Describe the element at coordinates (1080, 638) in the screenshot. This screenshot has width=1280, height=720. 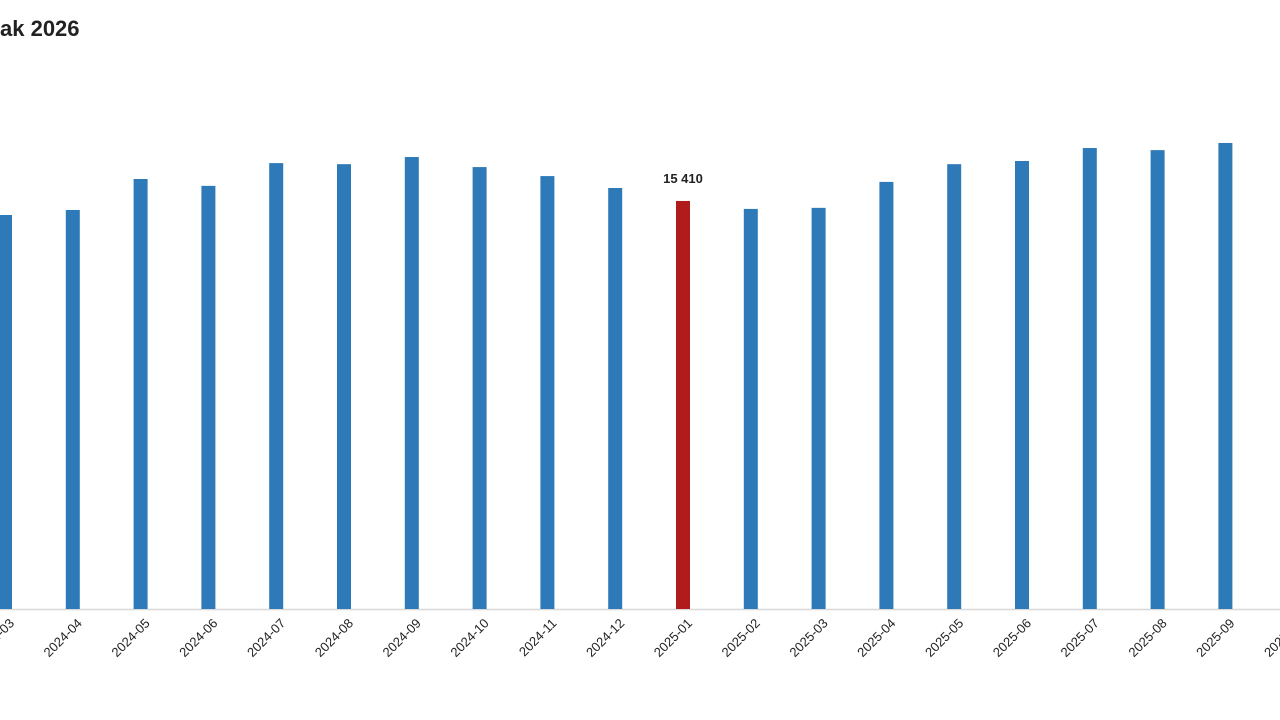
I see `x-tick-label: 2025-07` at that location.